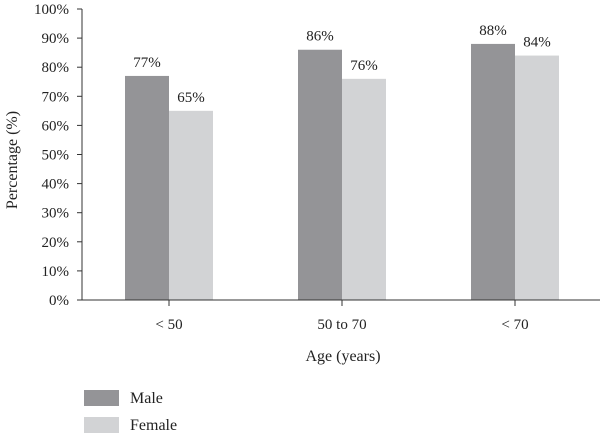 This screenshot has width=600, height=435. Describe the element at coordinates (341, 325) in the screenshot. I see `x-tick-label: 50 to 70` at that location.